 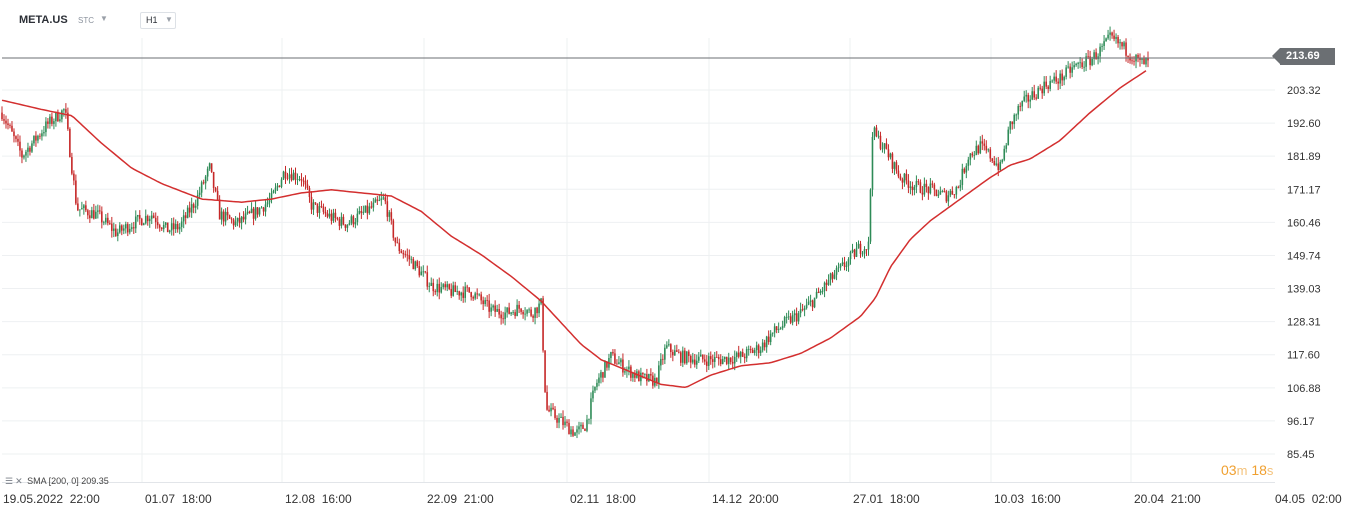 What do you see at coordinates (43, 20) in the screenshot?
I see `symbol-label: META.US` at bounding box center [43, 20].